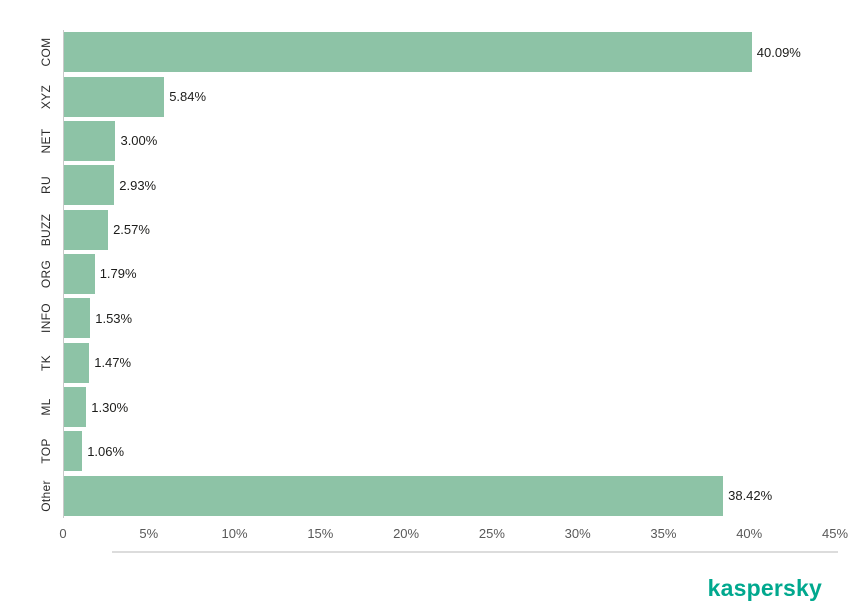 Image resolution: width=851 pixels, height=614 pixels. Describe the element at coordinates (149, 533) in the screenshot. I see `x-axis-tick-label: 5%` at that location.